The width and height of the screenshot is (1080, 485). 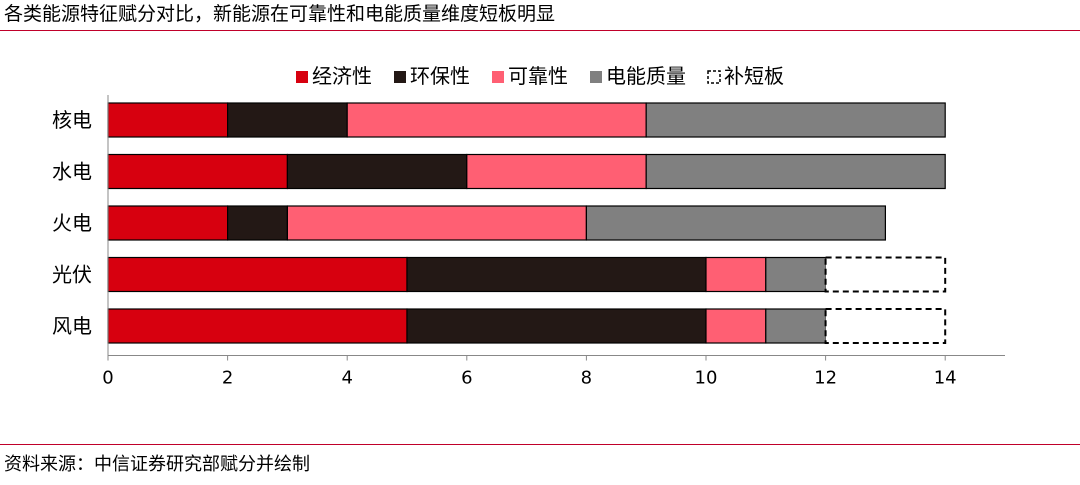 I want to click on x-tick-label: 10, so click(x=706, y=378).